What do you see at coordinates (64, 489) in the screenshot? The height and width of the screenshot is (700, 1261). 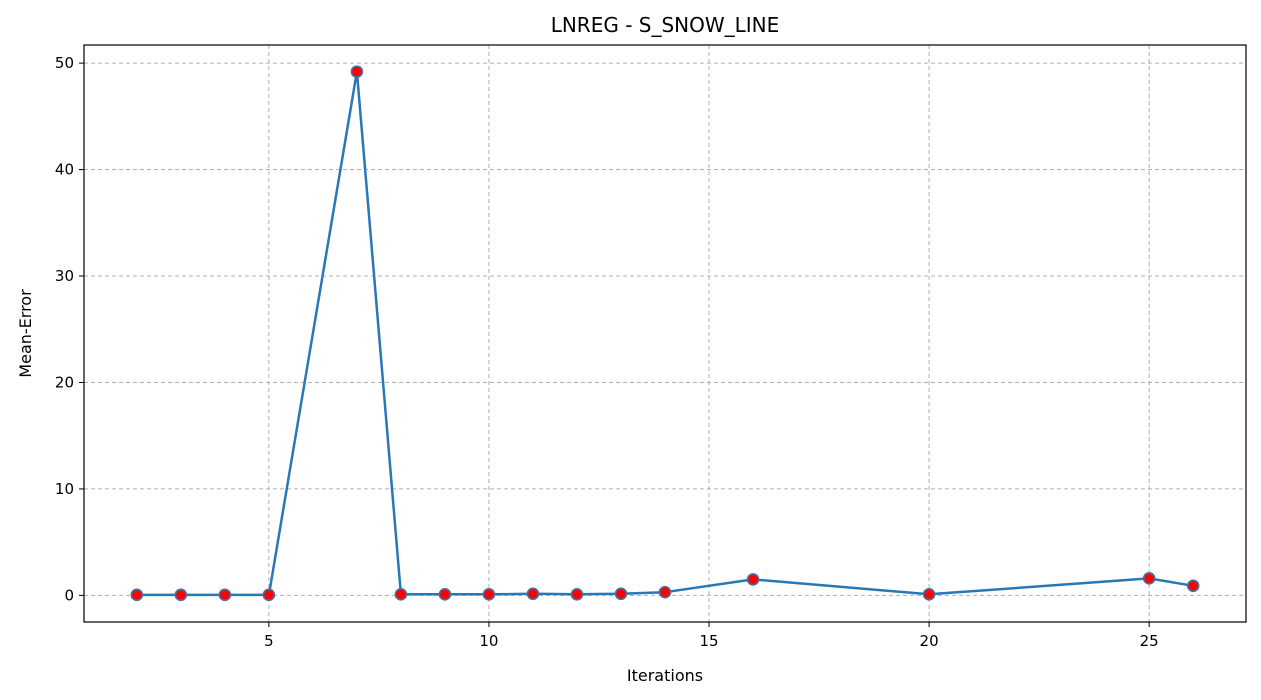 I see `y-tick-label: 10` at bounding box center [64, 489].